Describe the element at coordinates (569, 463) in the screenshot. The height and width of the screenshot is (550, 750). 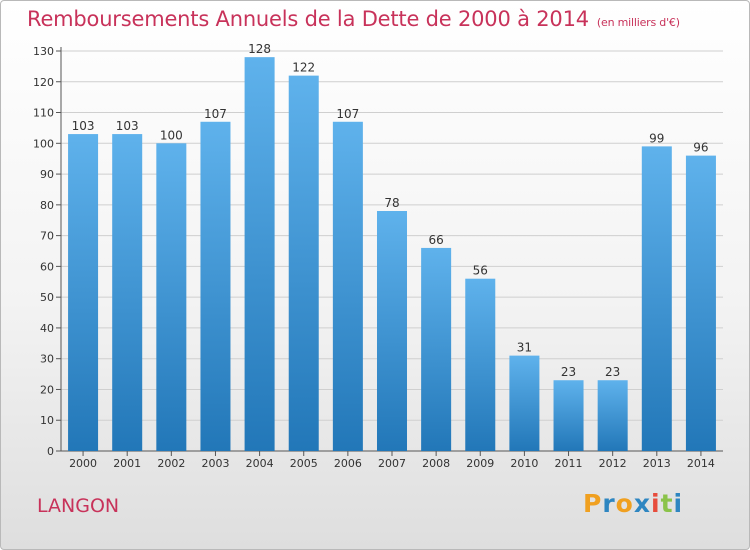
I see `x-tick-label: 2011` at that location.